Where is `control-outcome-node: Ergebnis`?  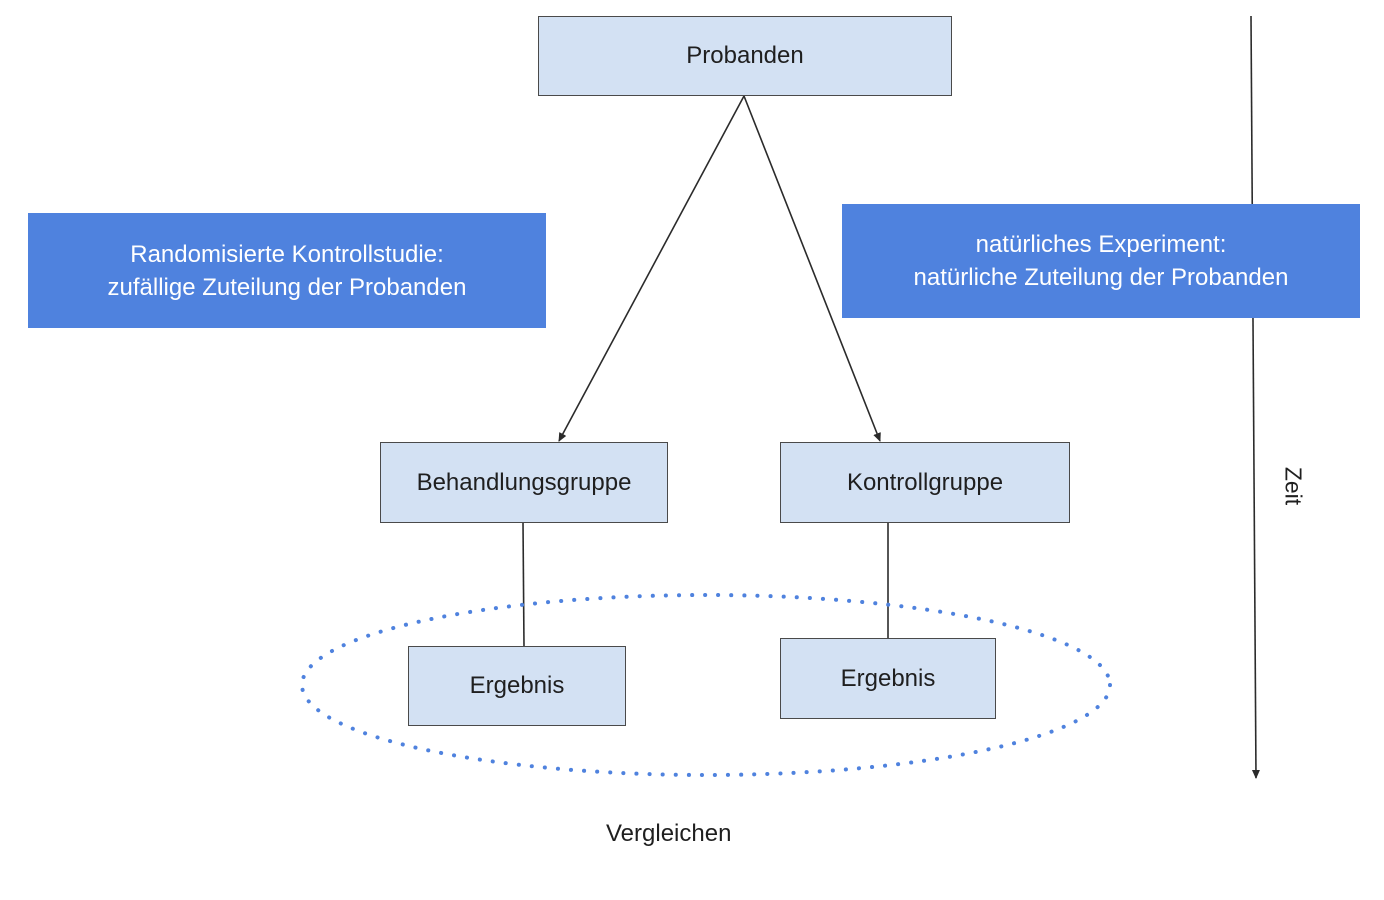 control-outcome-node: Ergebnis is located at coordinates (888, 678).